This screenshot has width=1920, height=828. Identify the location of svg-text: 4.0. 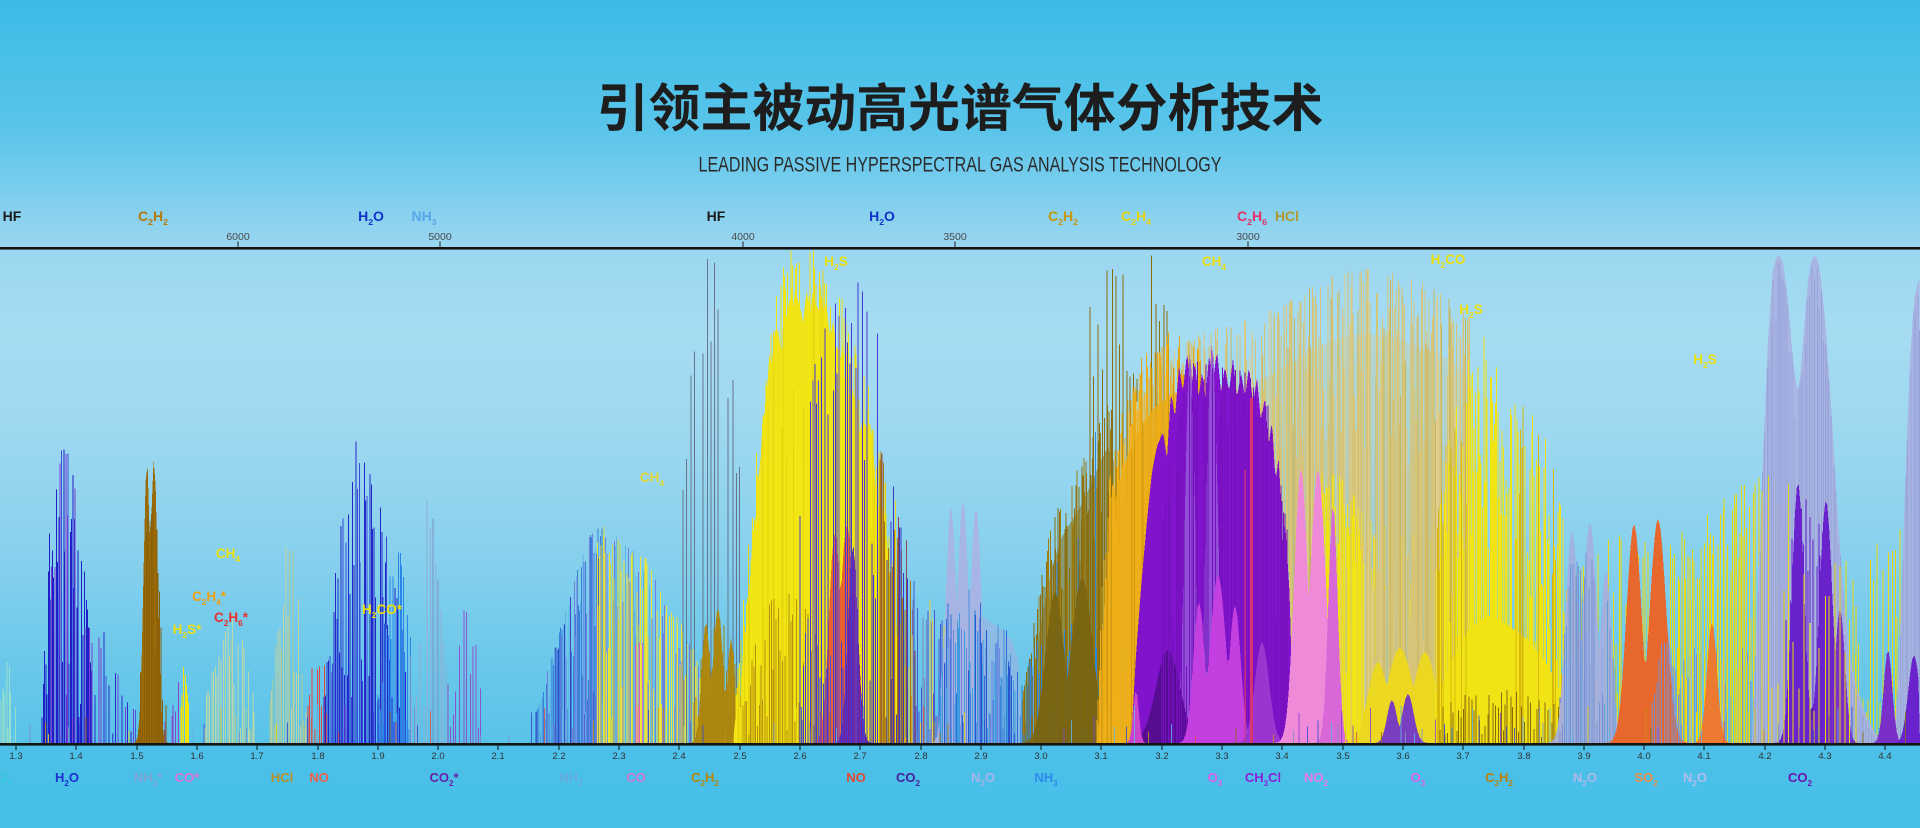
(1643, 756).